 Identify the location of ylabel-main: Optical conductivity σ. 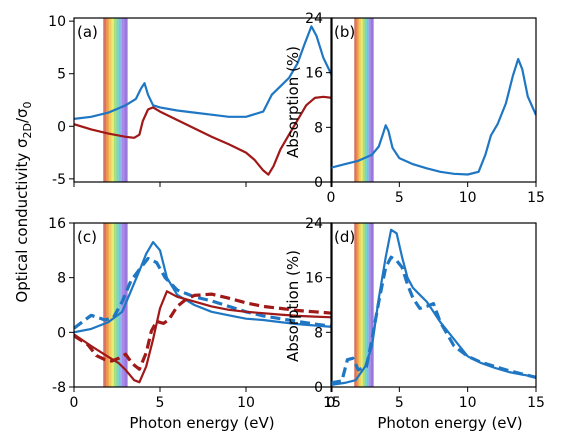
(22, 220).